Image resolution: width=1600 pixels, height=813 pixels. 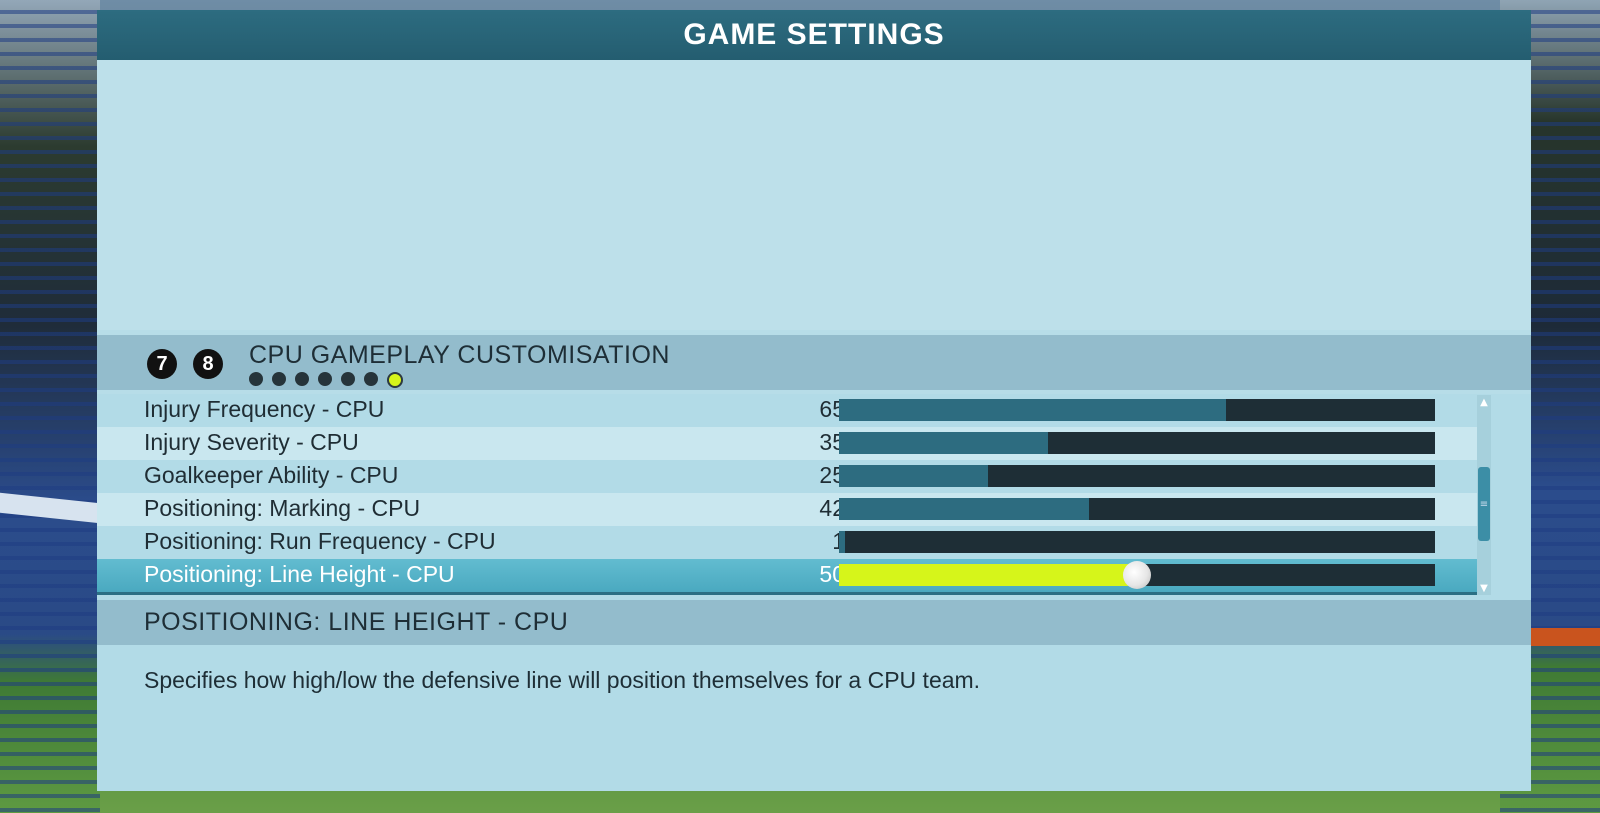 I want to click on next-section-button: 8, so click(x=208, y=364).